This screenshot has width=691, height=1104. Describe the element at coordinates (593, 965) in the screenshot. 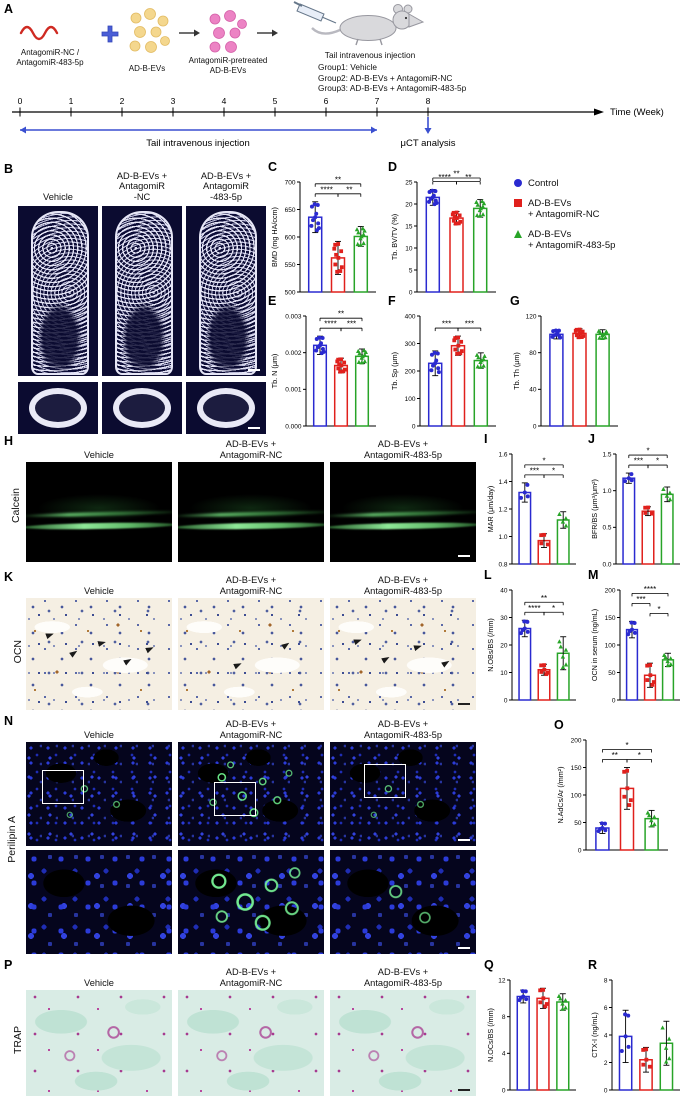

I see `panel-label-r: R` at that location.